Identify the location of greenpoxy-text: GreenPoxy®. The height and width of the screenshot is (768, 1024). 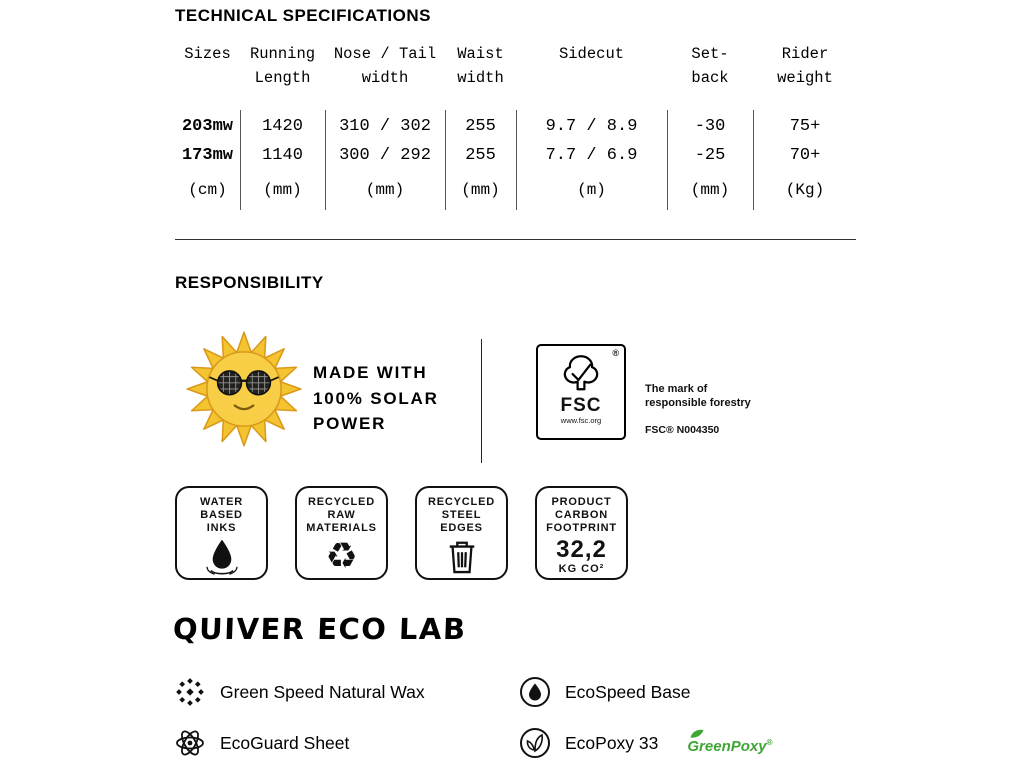
(729, 746).